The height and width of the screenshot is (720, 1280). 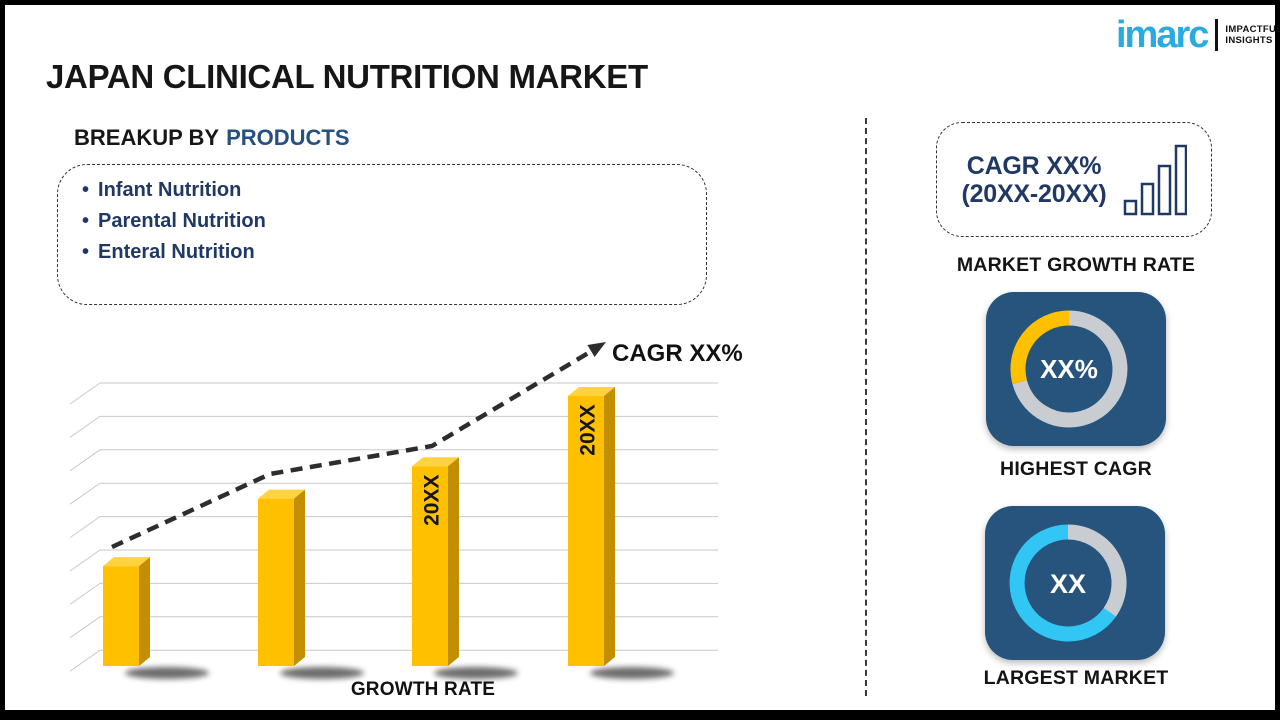 What do you see at coordinates (1034, 179) in the screenshot?
I see `cagr-period-text: CAGR XX% (20XX-20XX)` at bounding box center [1034, 179].